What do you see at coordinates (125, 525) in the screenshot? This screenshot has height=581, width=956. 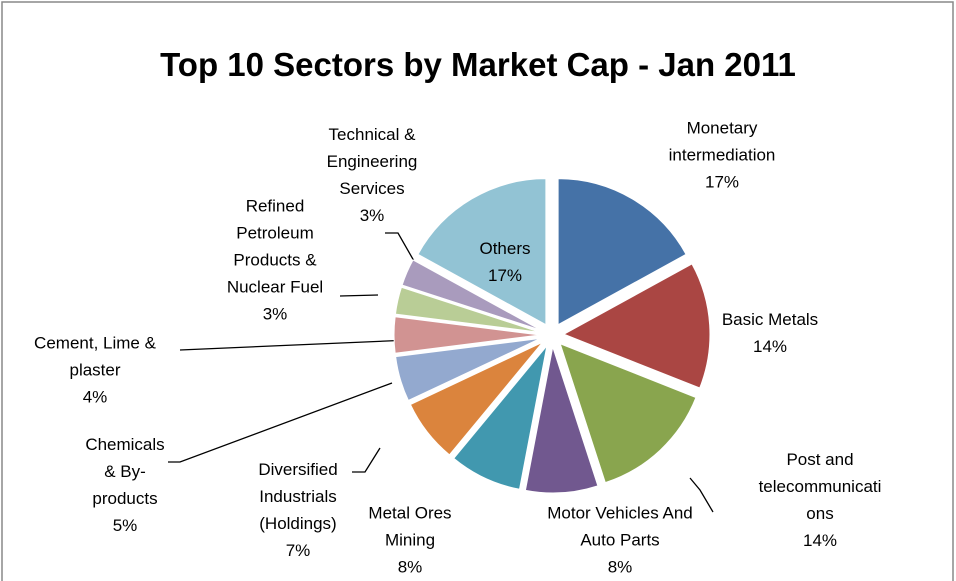 I see `value-label: 5%` at bounding box center [125, 525].